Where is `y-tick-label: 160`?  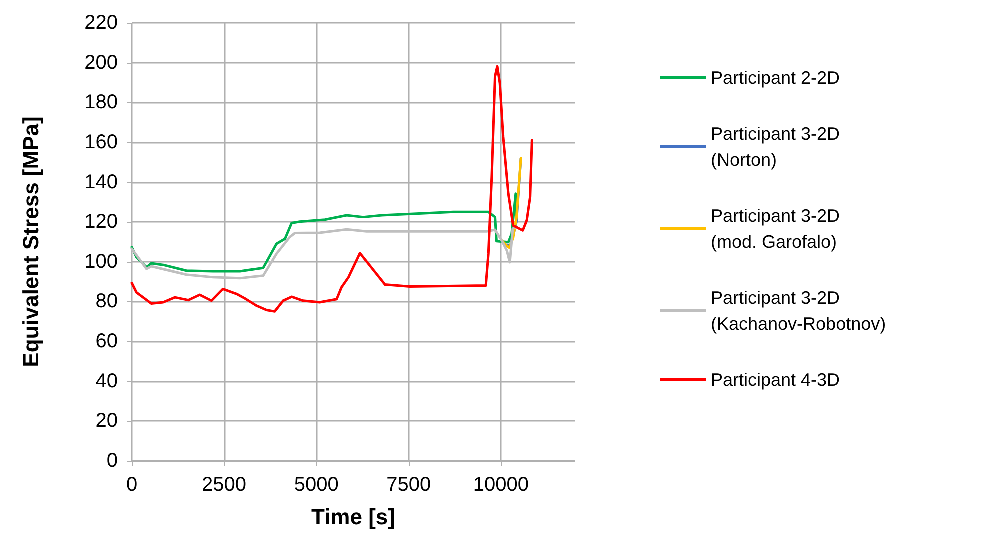 y-tick-label: 160 is located at coordinates (101, 142).